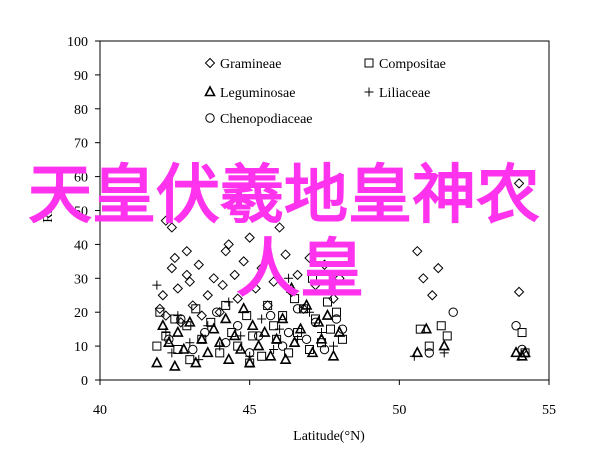 This screenshot has width=600, height=455. I want to click on legend-label-leguminosae: Leguminosae, so click(257, 93).